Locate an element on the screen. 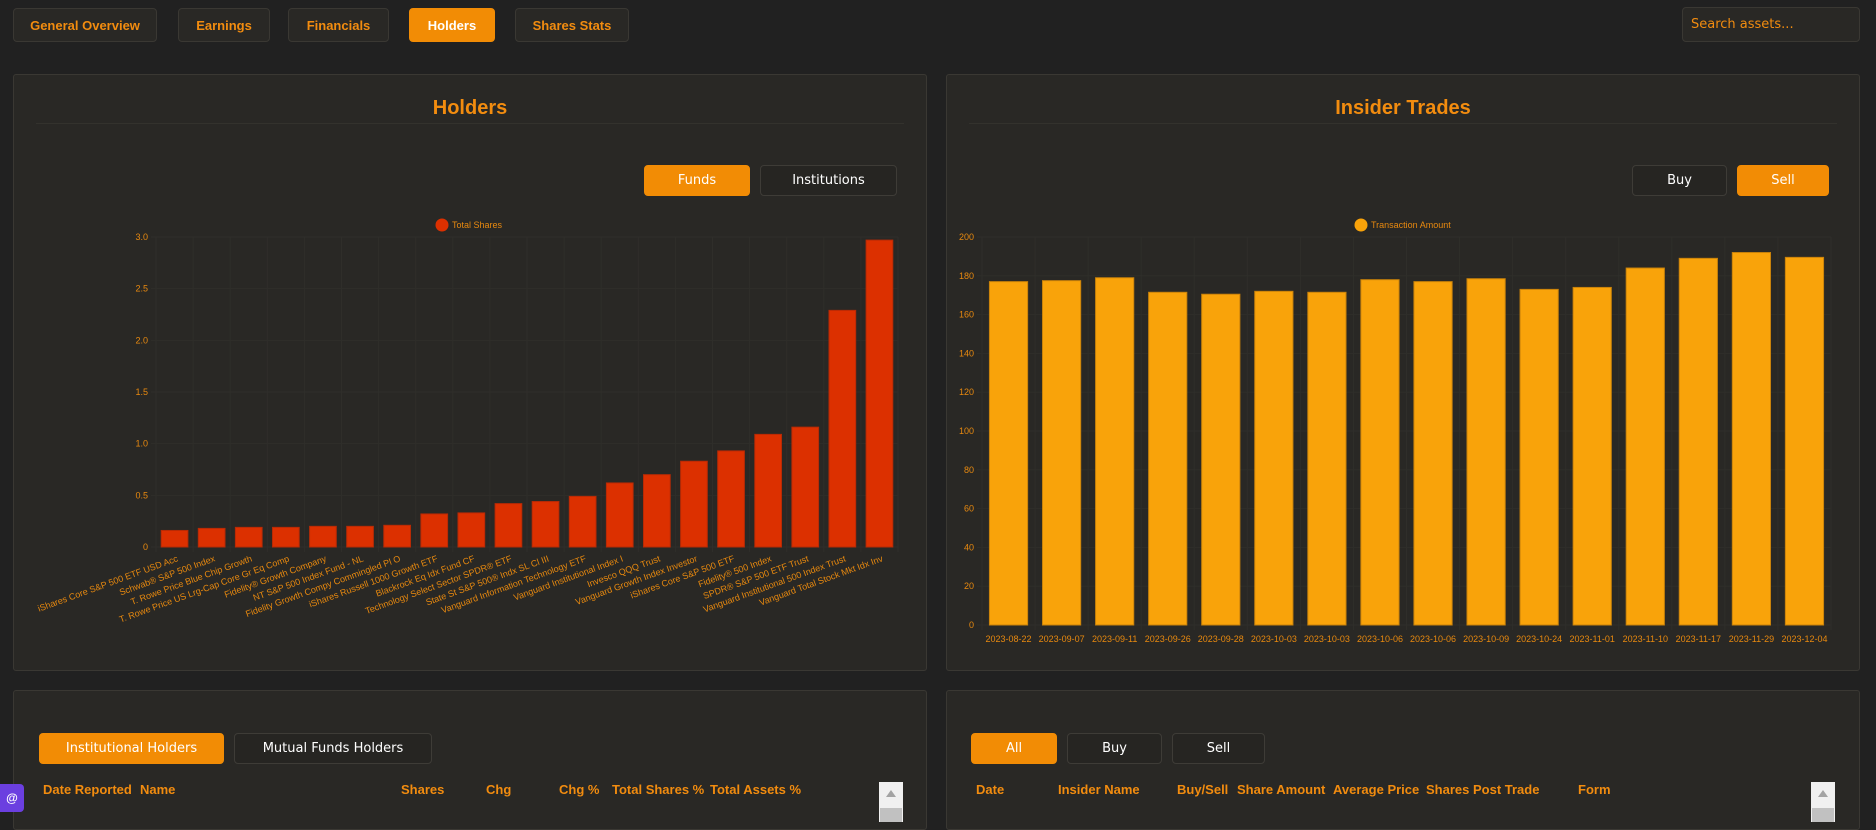 The height and width of the screenshot is (830, 1876). y-tick-label: 1.0 is located at coordinates (141, 444).